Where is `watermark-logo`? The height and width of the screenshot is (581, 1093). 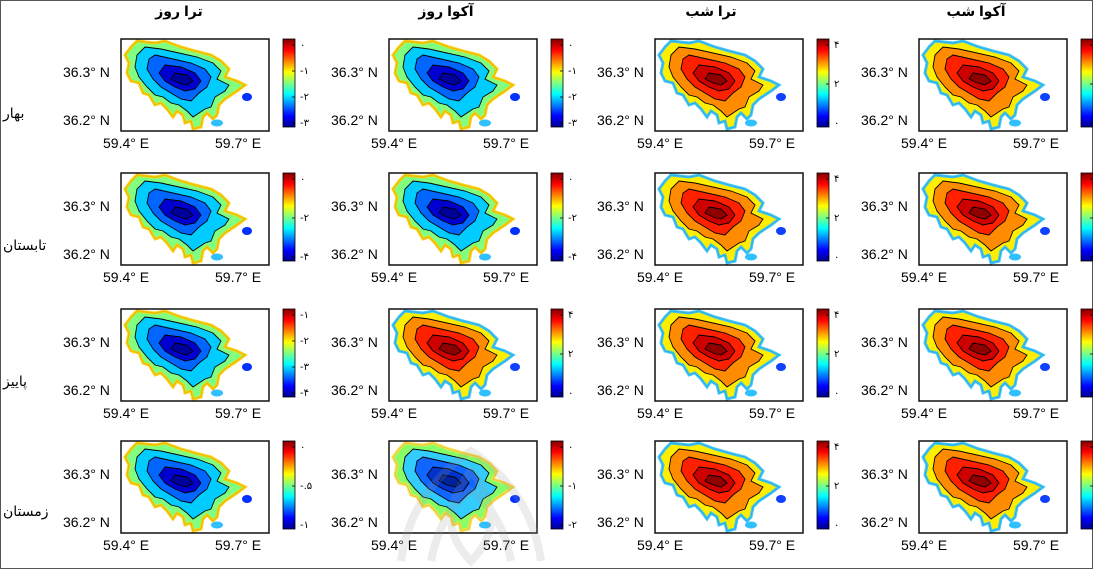
watermark-logo is located at coordinates (471, 506).